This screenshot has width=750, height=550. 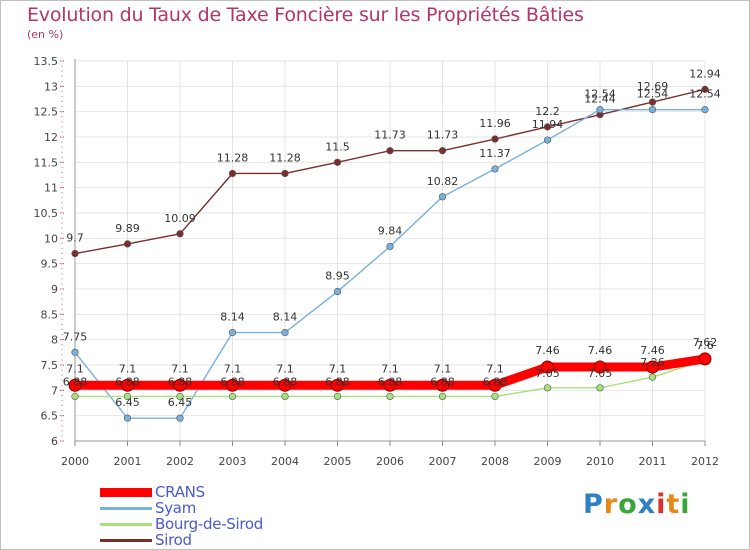 I want to click on data-label-sirod: 11.96, so click(x=495, y=123).